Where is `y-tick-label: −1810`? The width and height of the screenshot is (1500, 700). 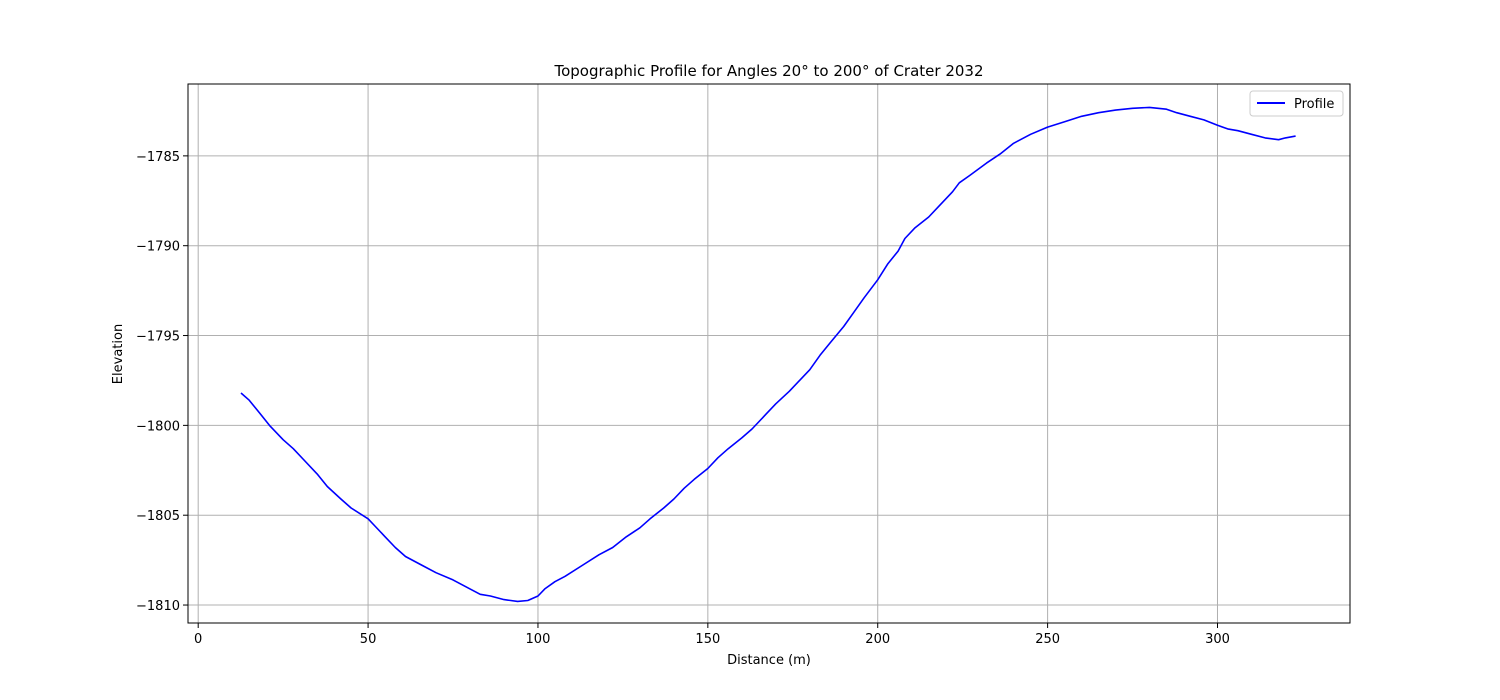 y-tick-label: −1810 is located at coordinates (158, 606).